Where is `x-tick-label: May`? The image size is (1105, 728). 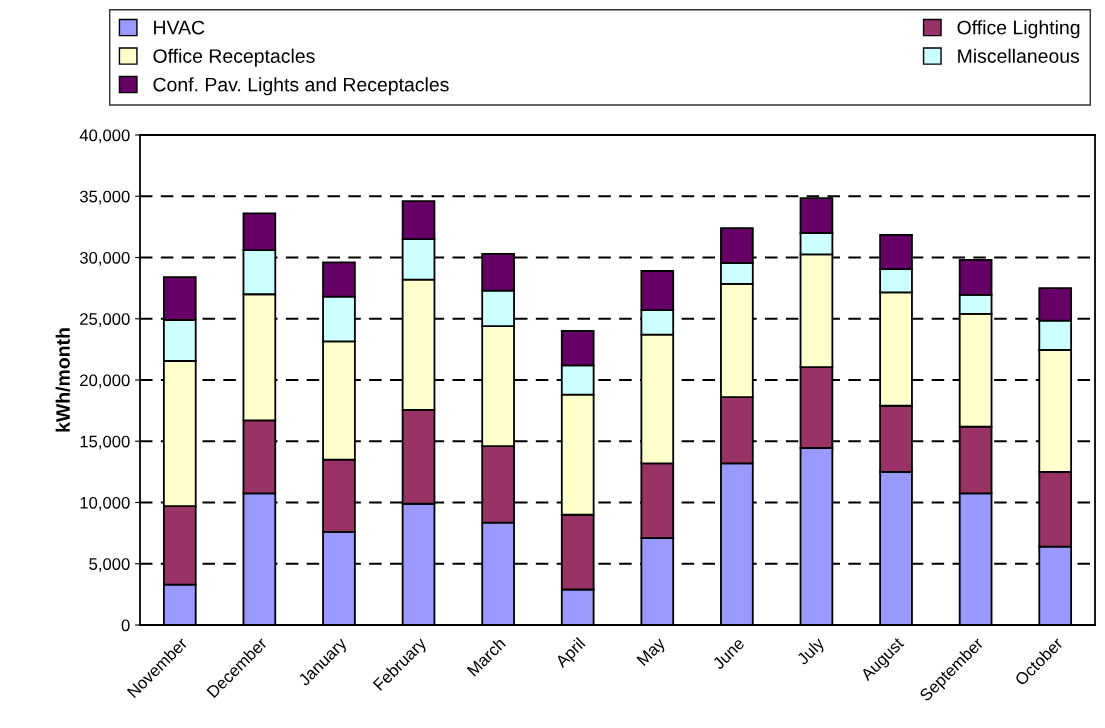
x-tick-label: May is located at coordinates (652, 652).